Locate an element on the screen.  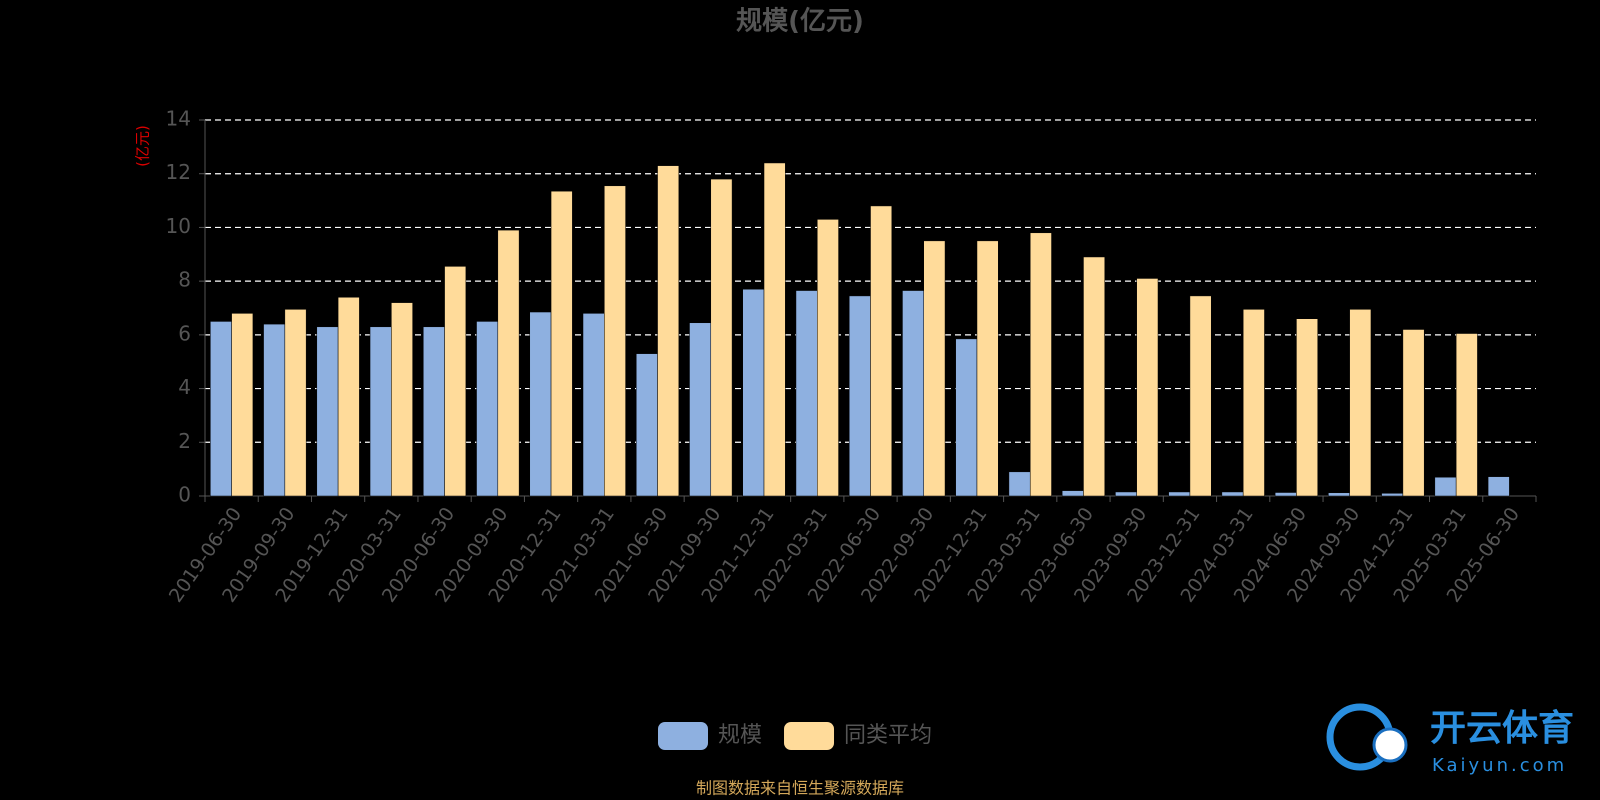
y-tick-label: 6 is located at coordinates (184, 333).